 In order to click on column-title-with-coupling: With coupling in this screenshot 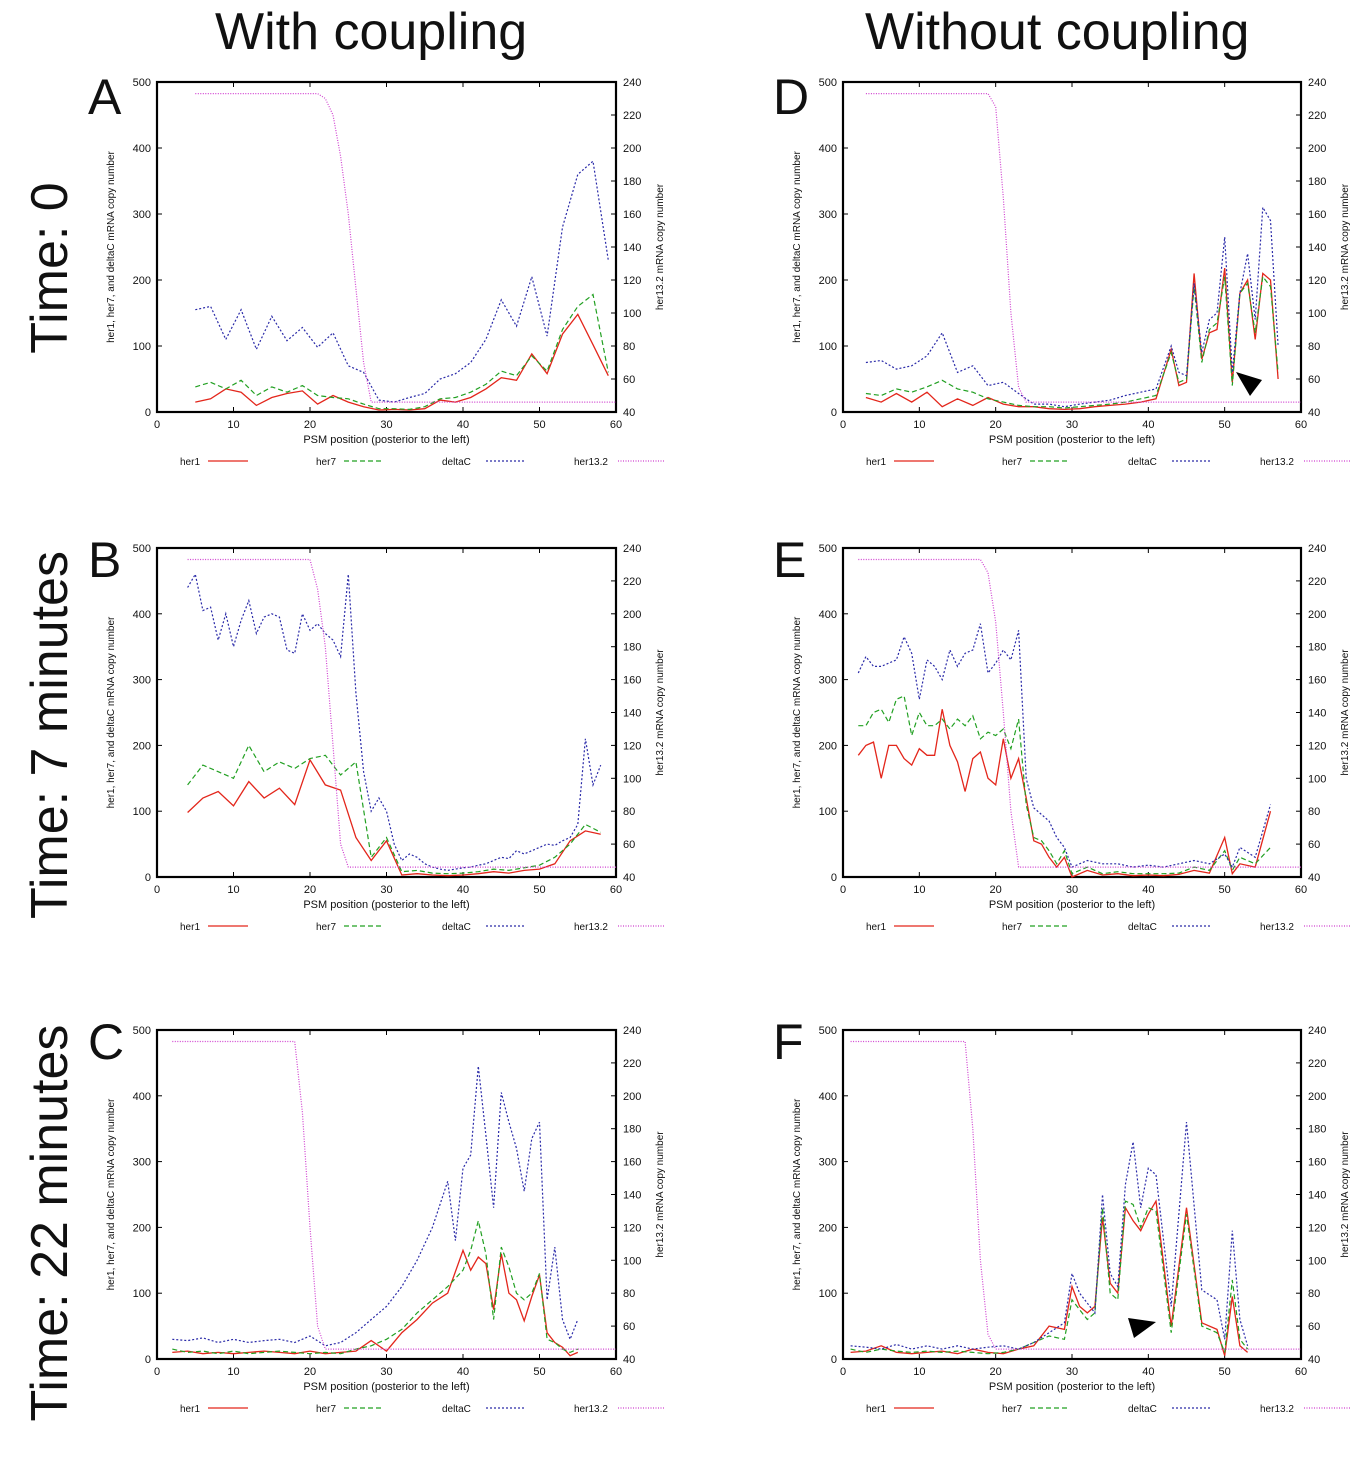, I will do `click(371, 32)`.